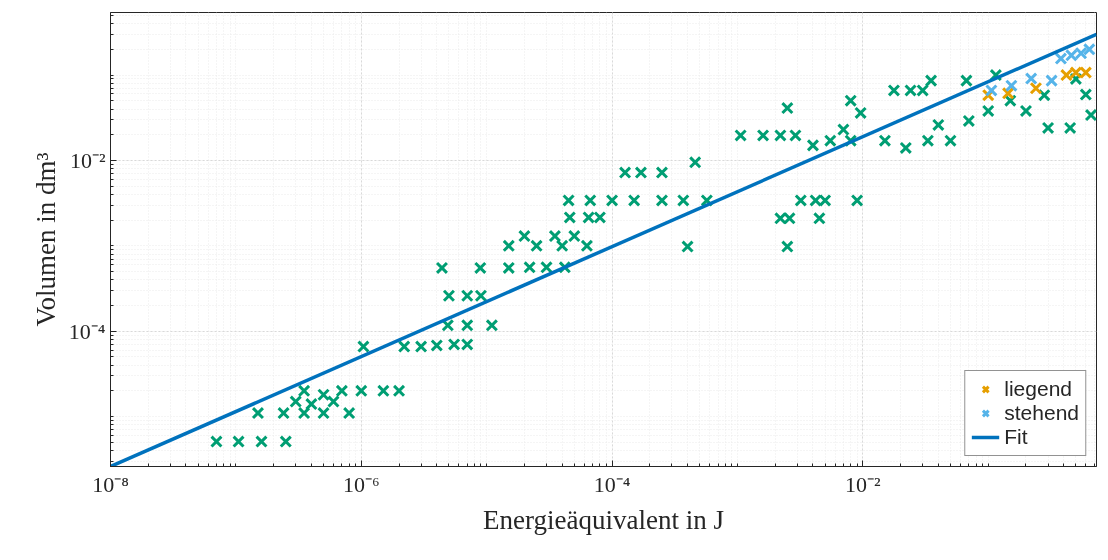 The height and width of the screenshot is (560, 1108). Describe the element at coordinates (45, 239) in the screenshot. I see `y-axis-title: Volumen in dm³` at that location.